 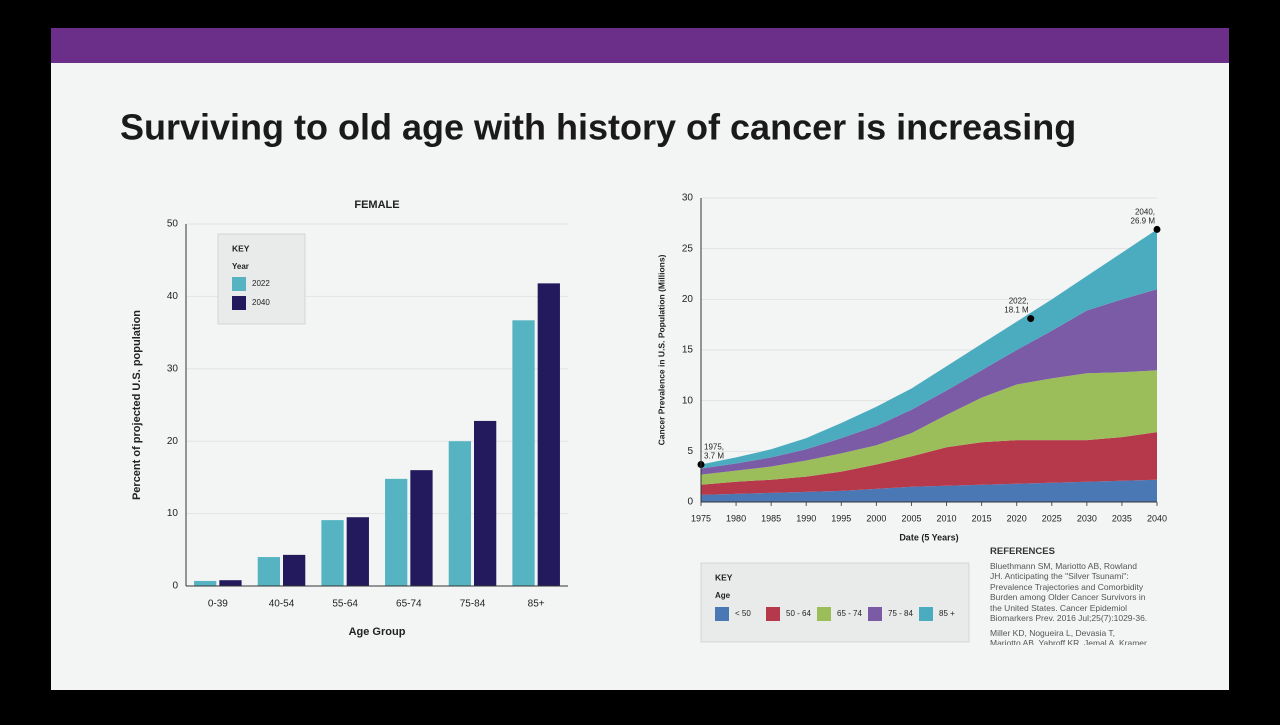 I want to click on legend-label: 2040, so click(x=261, y=302).